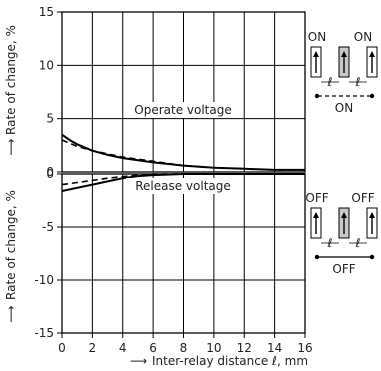 This screenshot has width=381, height=371. What do you see at coordinates (274, 348) in the screenshot?
I see `x-tick-label: 14` at bounding box center [274, 348].